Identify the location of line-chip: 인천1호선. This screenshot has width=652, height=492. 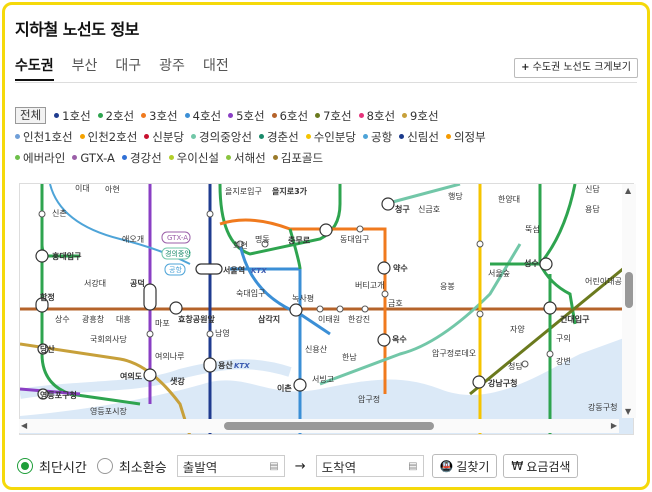
(44, 137).